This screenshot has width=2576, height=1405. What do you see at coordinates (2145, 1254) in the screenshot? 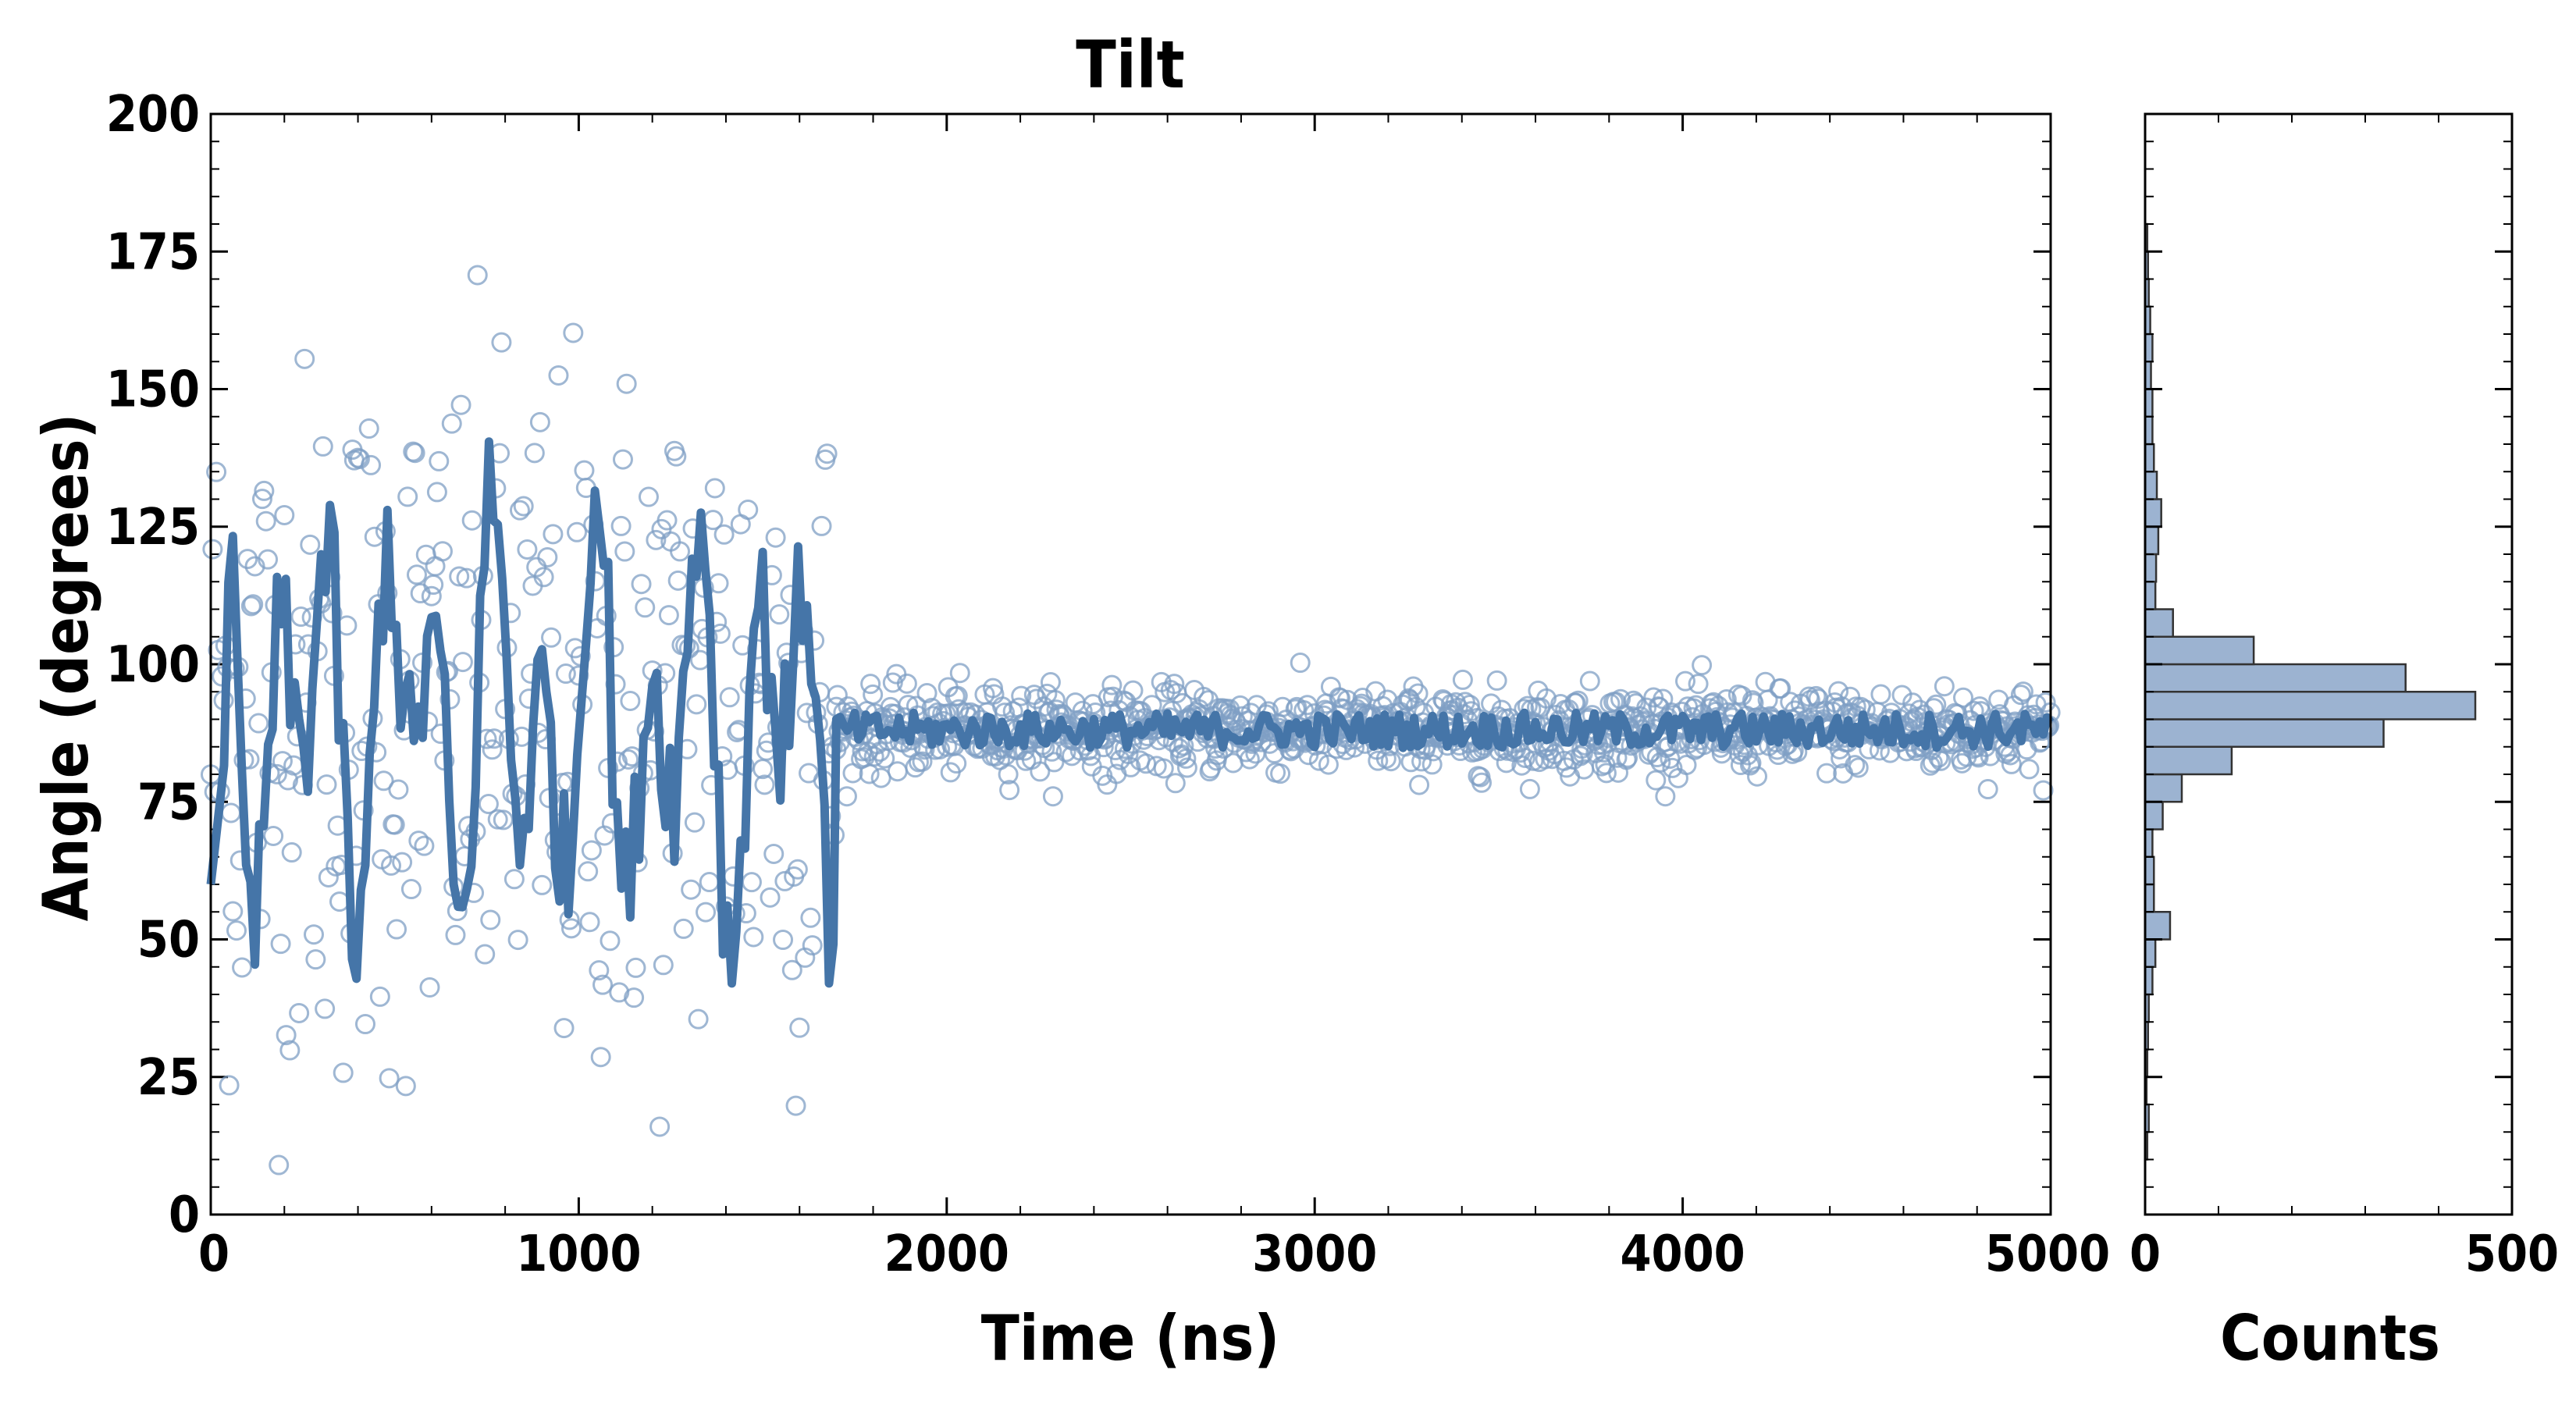
I see `hist-x-tick-label: 0` at bounding box center [2145, 1254].